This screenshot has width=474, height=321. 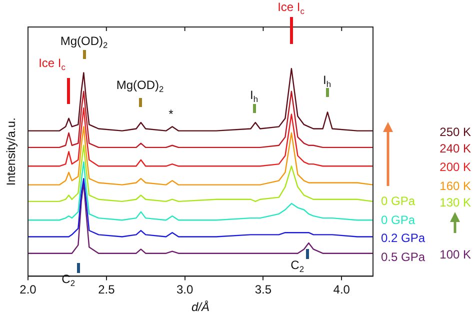 What do you see at coordinates (455, 202) in the screenshot?
I see `text: 130 K` at bounding box center [455, 202].